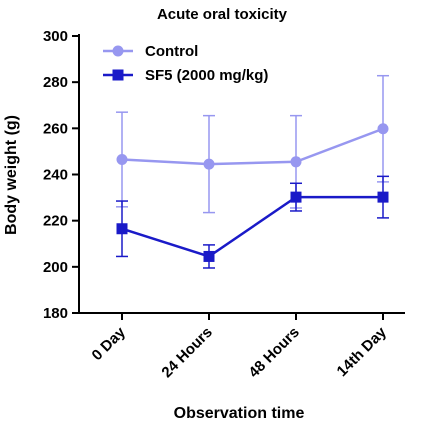  I want to click on y-tick-label: 220, so click(55, 221).